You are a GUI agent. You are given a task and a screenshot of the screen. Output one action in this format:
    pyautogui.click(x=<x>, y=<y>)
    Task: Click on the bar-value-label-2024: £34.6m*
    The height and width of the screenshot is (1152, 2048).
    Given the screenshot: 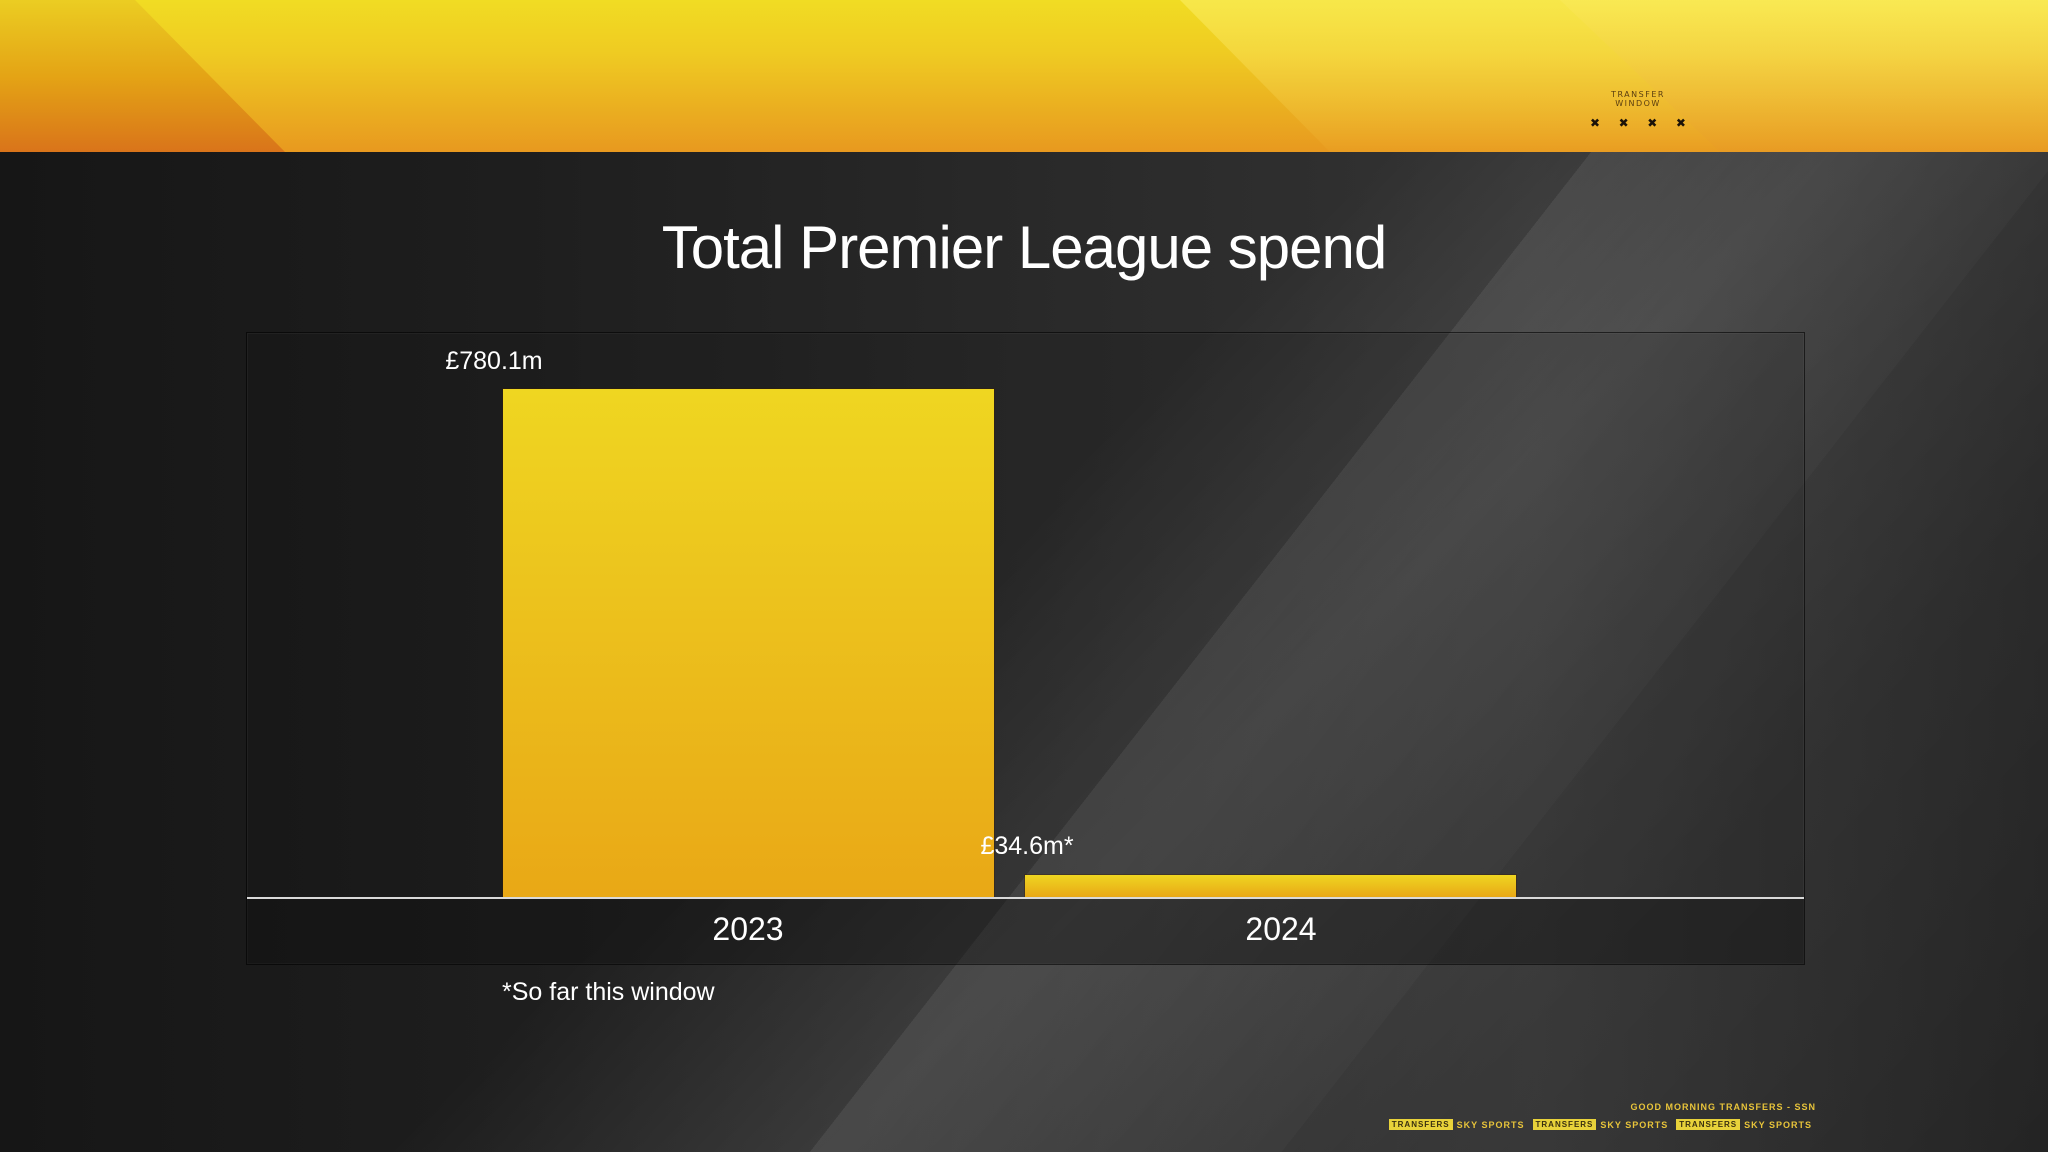 What is the action you would take?
    pyautogui.click(x=1027, y=846)
    